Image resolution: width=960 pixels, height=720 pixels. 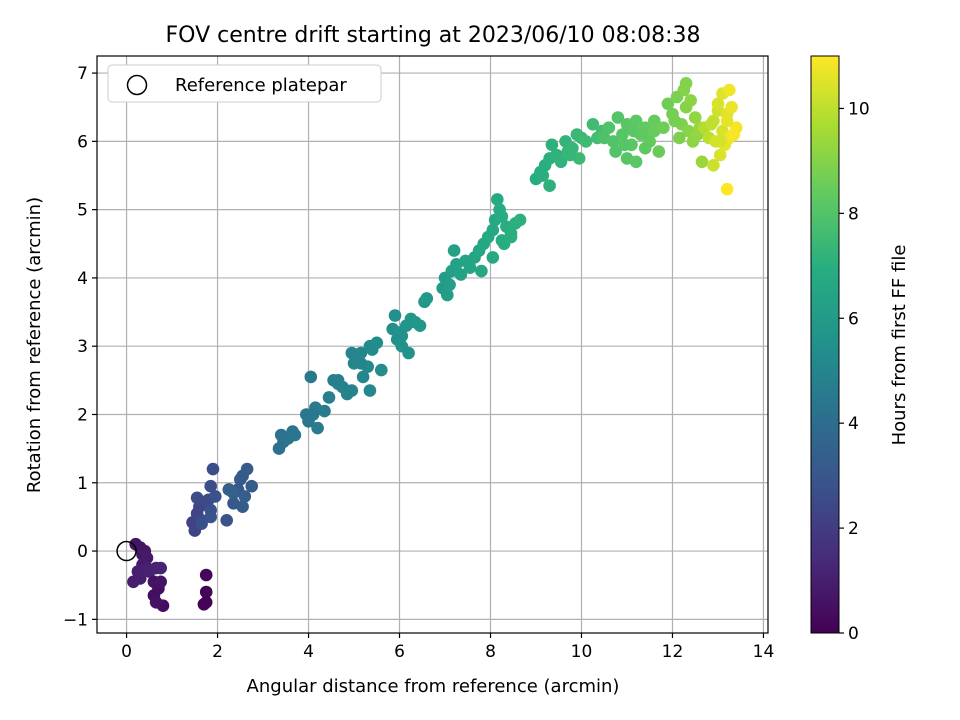 I want to click on colorbar-tick-label: 2, so click(x=853, y=529).